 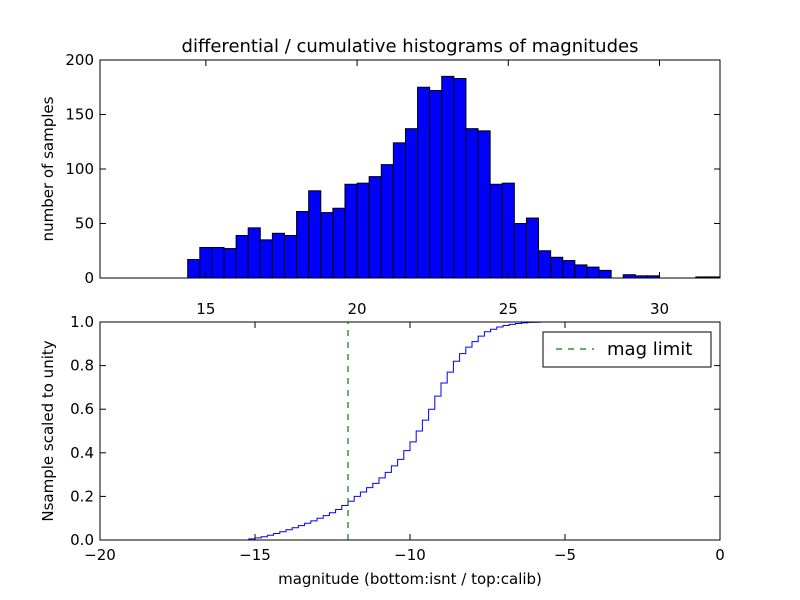 What do you see at coordinates (255, 555) in the screenshot?
I see `x-tick-label: −15` at bounding box center [255, 555].